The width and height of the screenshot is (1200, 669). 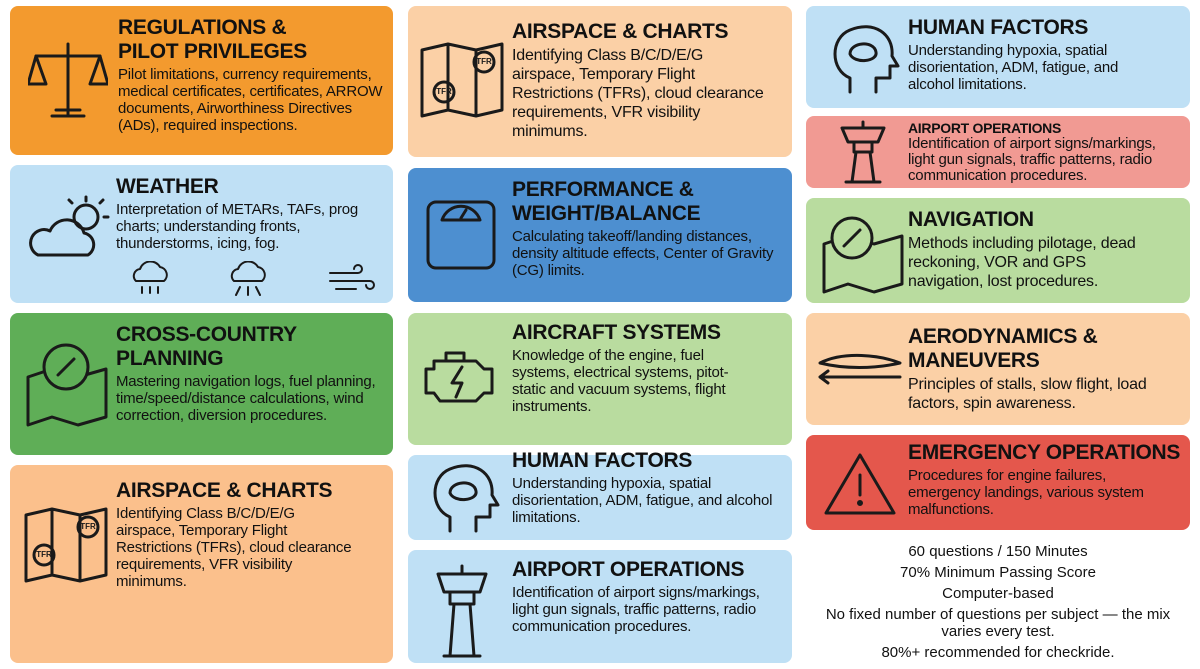 I want to click on card-title: REGULATIONS & PILOT PRIVILEGES, so click(x=212, y=39).